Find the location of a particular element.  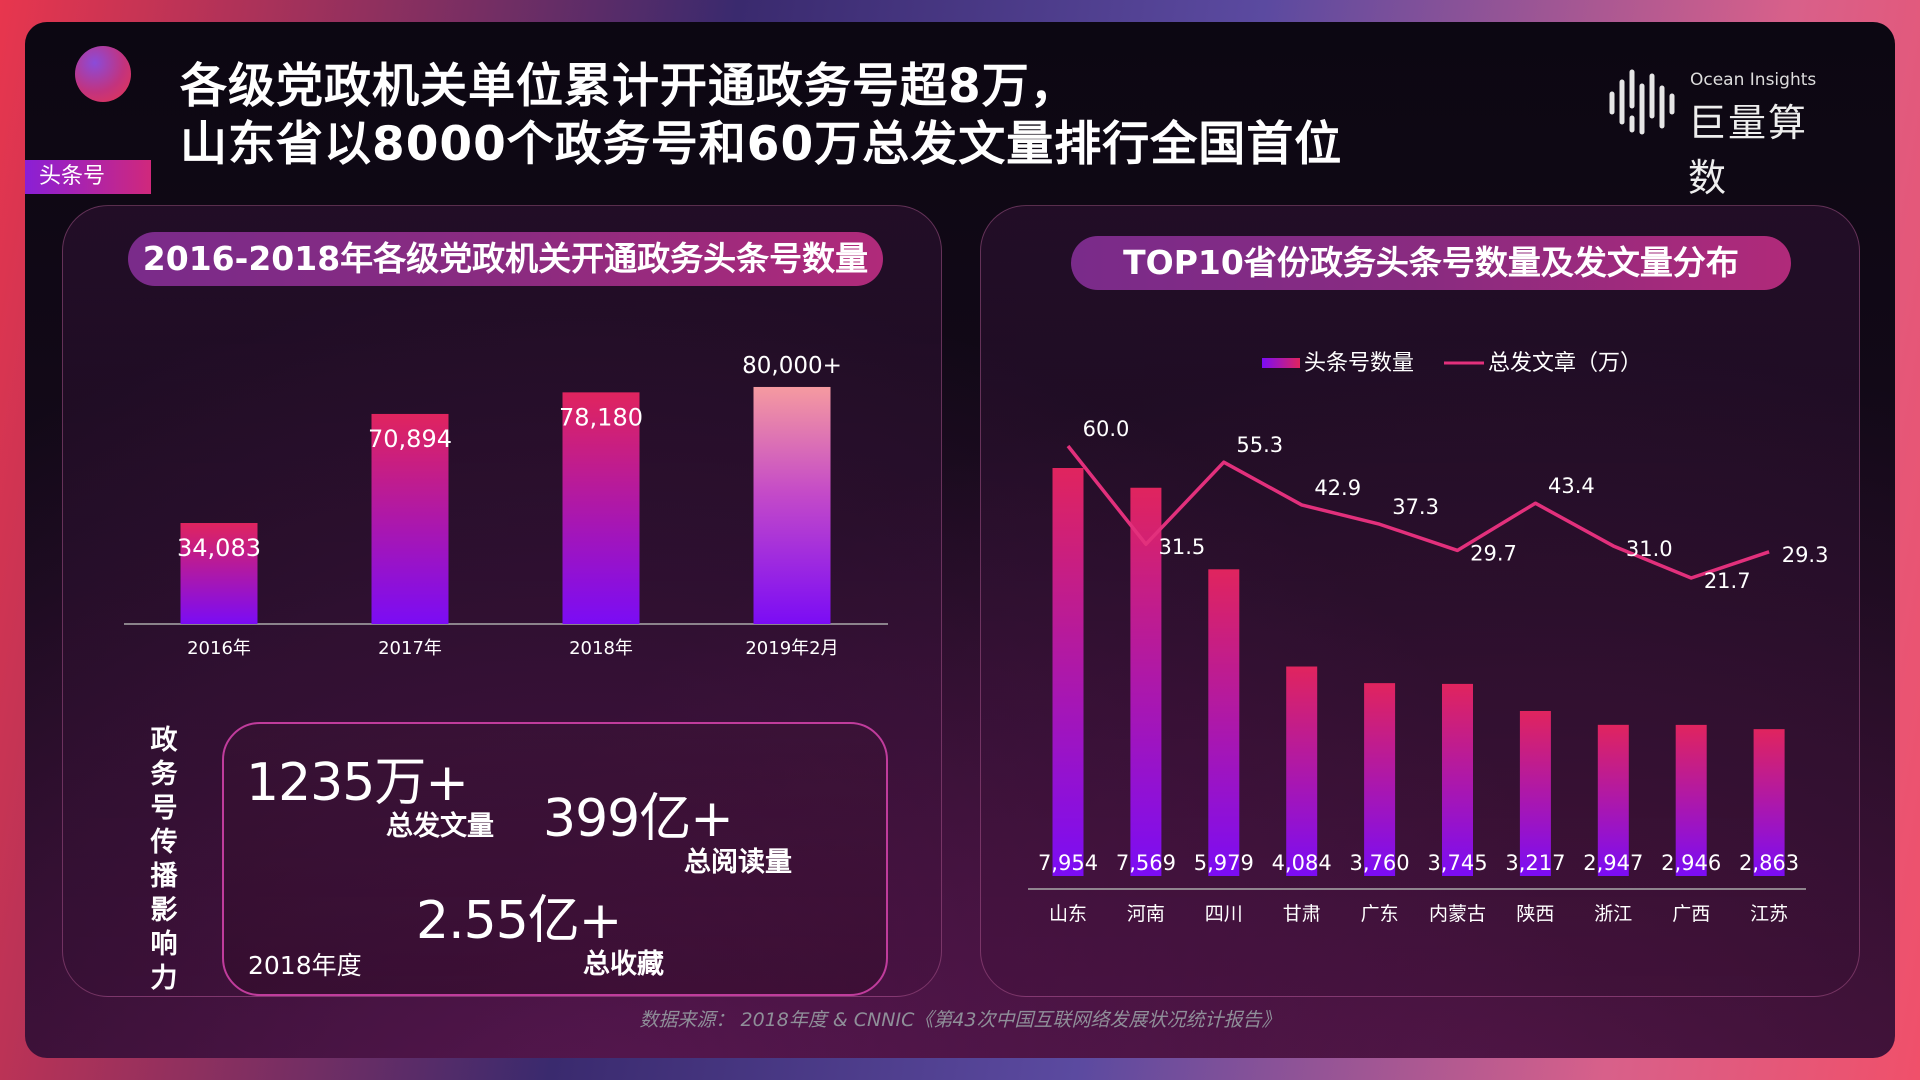

data-label: 78,180 is located at coordinates (601, 417).